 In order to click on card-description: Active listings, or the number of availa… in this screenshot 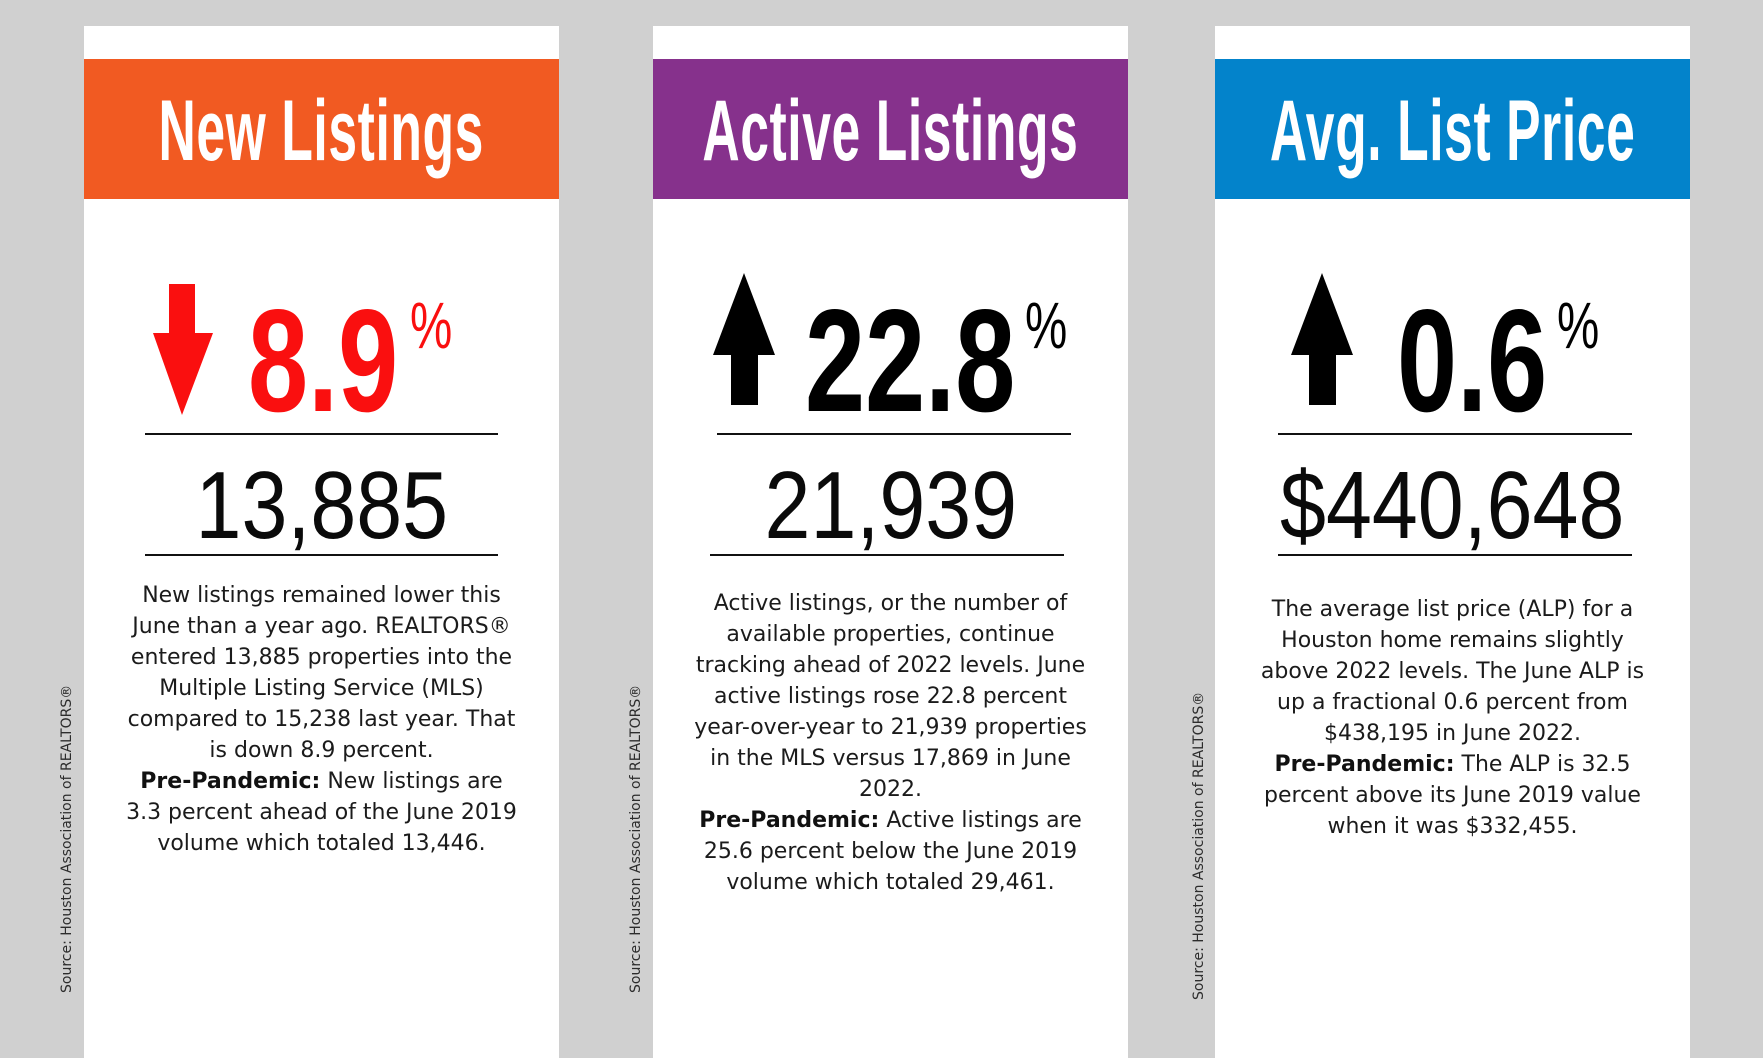, I will do `click(890, 743)`.